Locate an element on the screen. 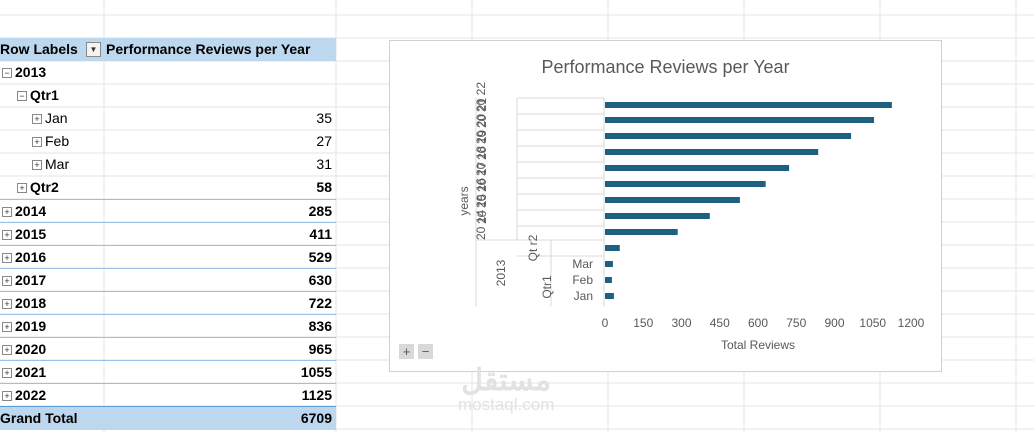 This screenshot has height=433, width=1034. pivot-row: +2014 285 is located at coordinates (168, 211).